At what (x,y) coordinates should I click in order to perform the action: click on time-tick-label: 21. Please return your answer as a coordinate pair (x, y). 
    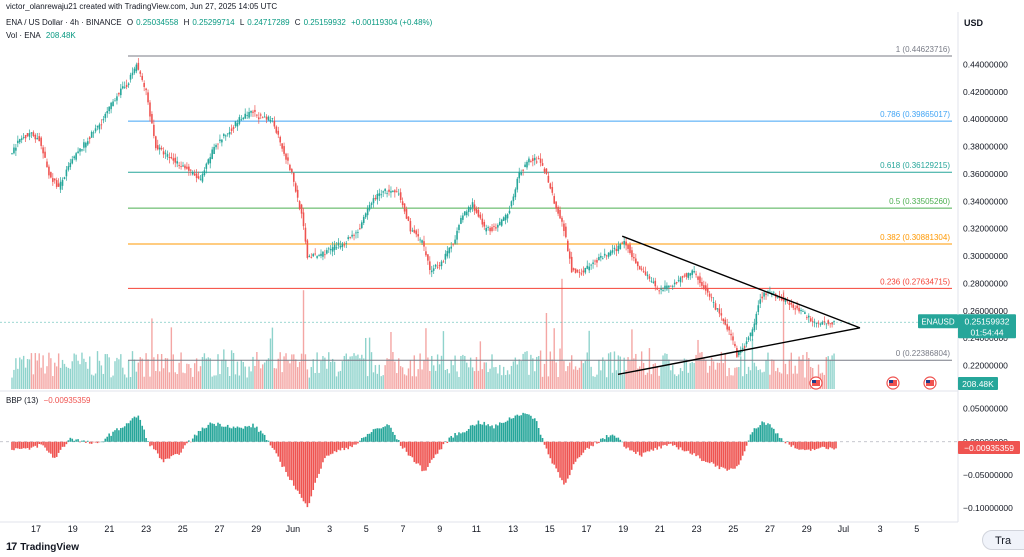
    Looking at the image, I should click on (660, 529).